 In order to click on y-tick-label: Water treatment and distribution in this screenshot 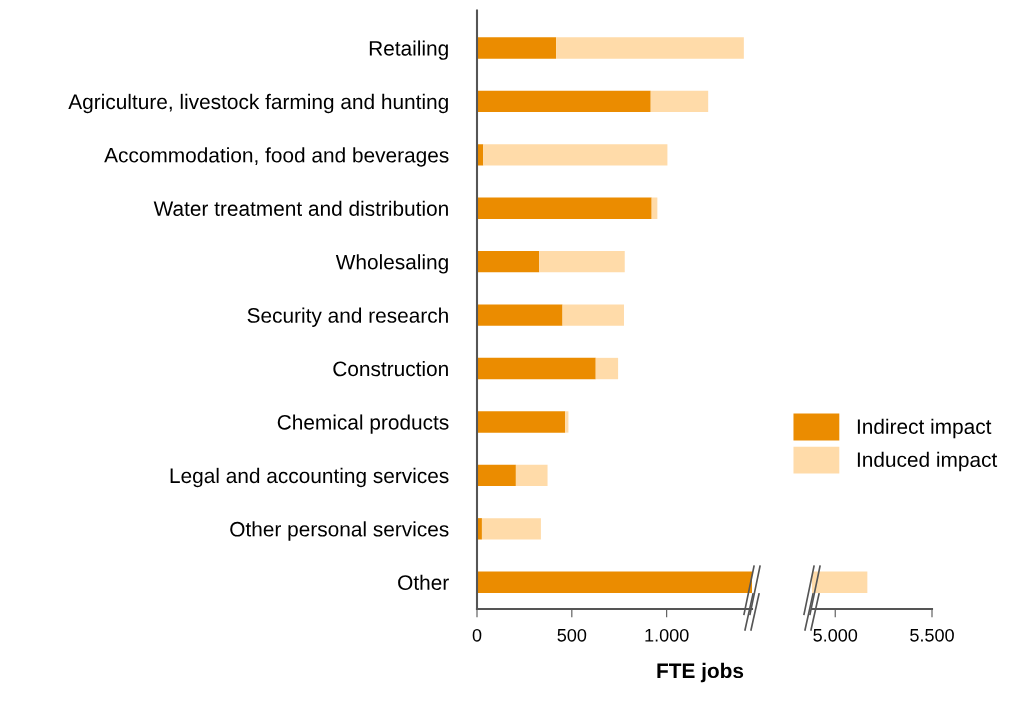, I will do `click(300, 208)`.